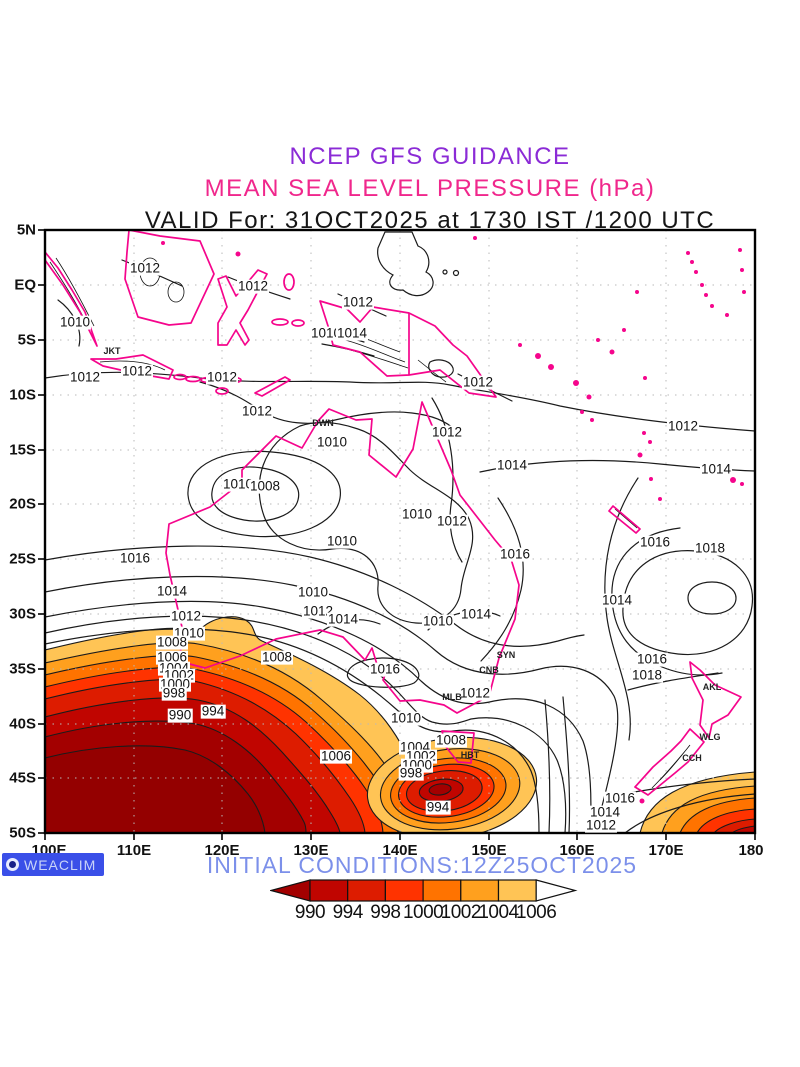  I want to click on page-subtitle: MEAN SEA LEVEL PRESSURE (hPa), so click(430, 188).